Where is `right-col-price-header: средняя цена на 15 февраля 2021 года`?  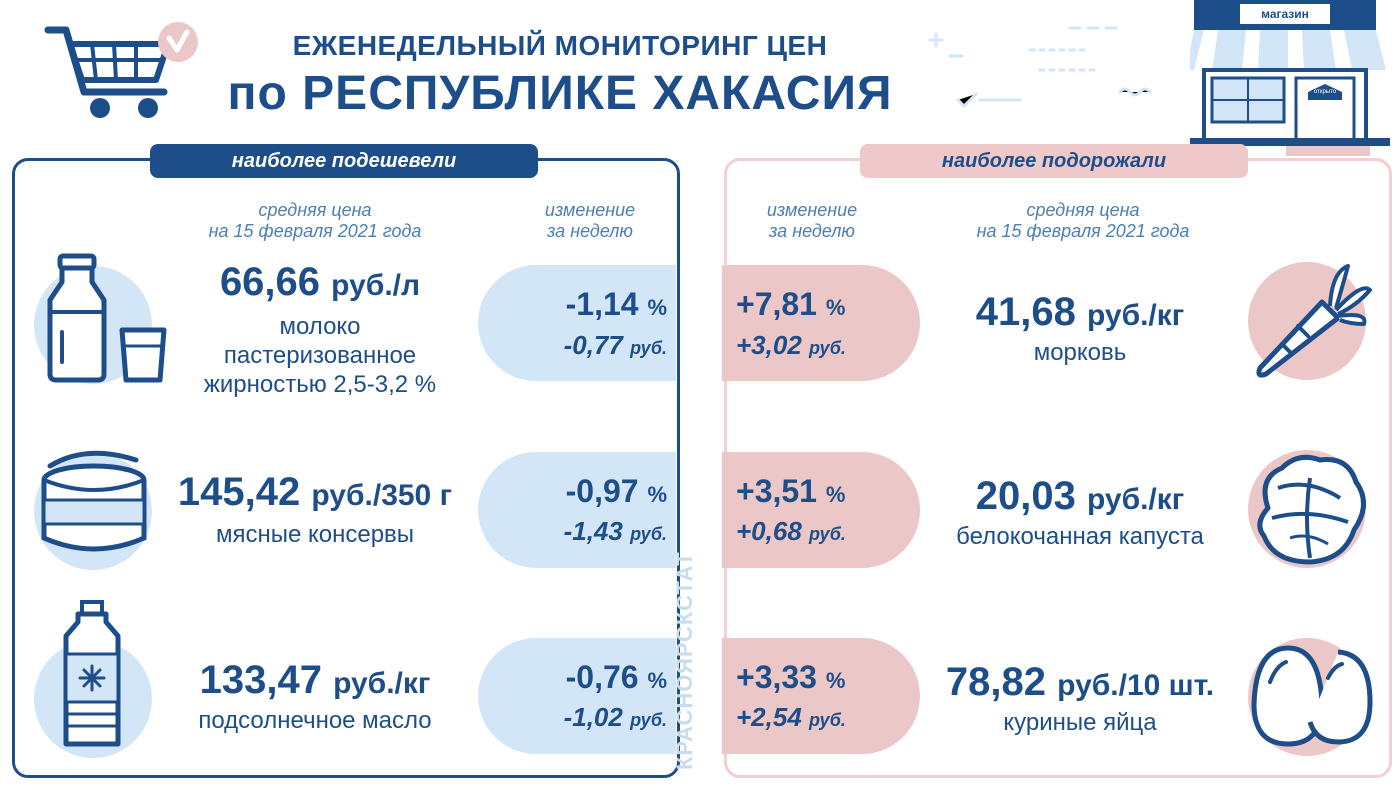 right-col-price-header: средняя цена на 15 февраля 2021 года is located at coordinates (1083, 220).